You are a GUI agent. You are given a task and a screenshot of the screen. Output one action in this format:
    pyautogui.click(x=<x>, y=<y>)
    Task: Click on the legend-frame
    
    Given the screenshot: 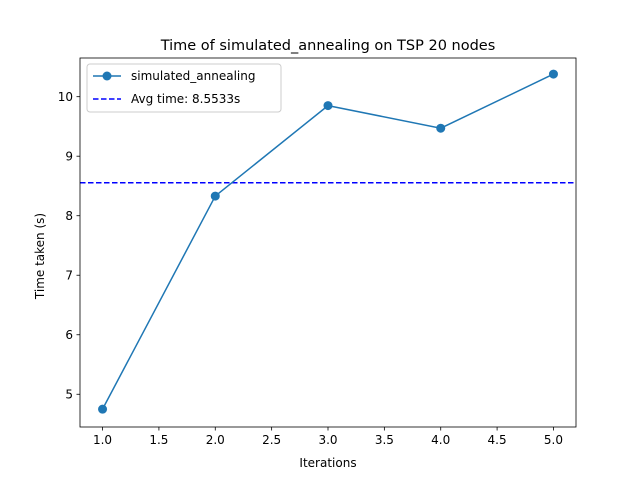 What is the action you would take?
    pyautogui.click(x=184, y=88)
    